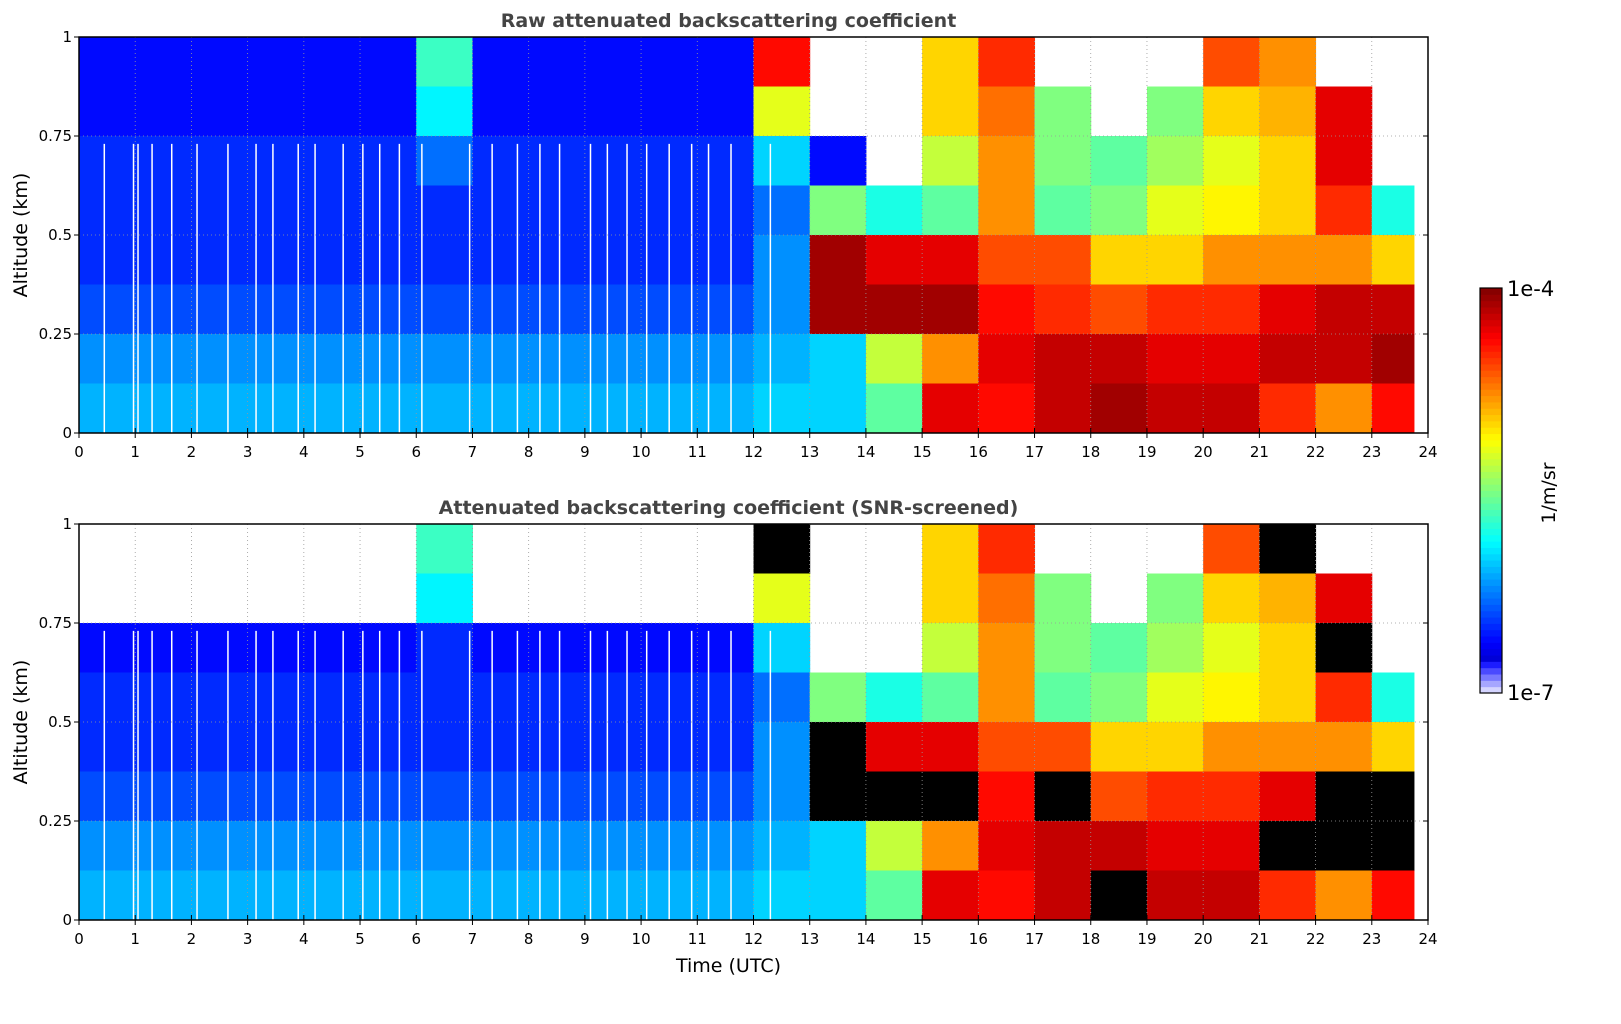 The width and height of the screenshot is (1621, 1024). What do you see at coordinates (1146, 452) in the screenshot?
I see `x-tick-label: 19` at bounding box center [1146, 452].